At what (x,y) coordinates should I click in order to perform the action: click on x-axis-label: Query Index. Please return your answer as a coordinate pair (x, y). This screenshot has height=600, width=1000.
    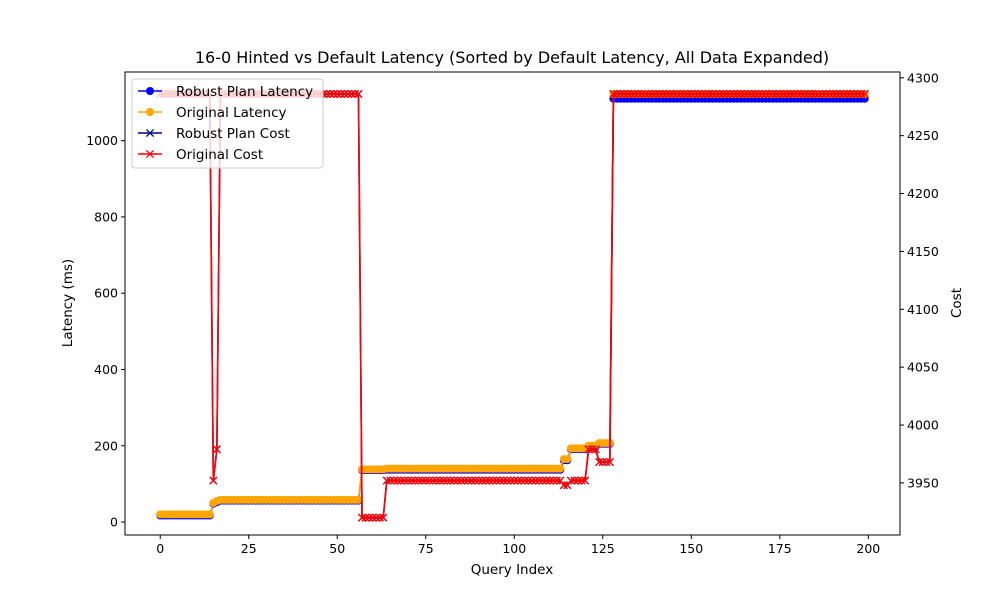
    Looking at the image, I should click on (512, 570).